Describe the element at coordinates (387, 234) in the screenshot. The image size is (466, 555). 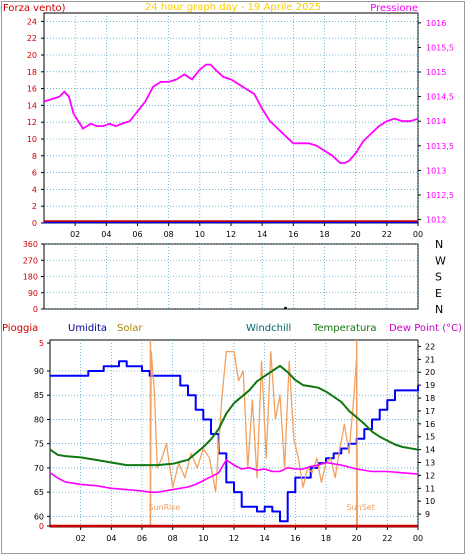
I see `pressure-x-tick-label: 22` at that location.